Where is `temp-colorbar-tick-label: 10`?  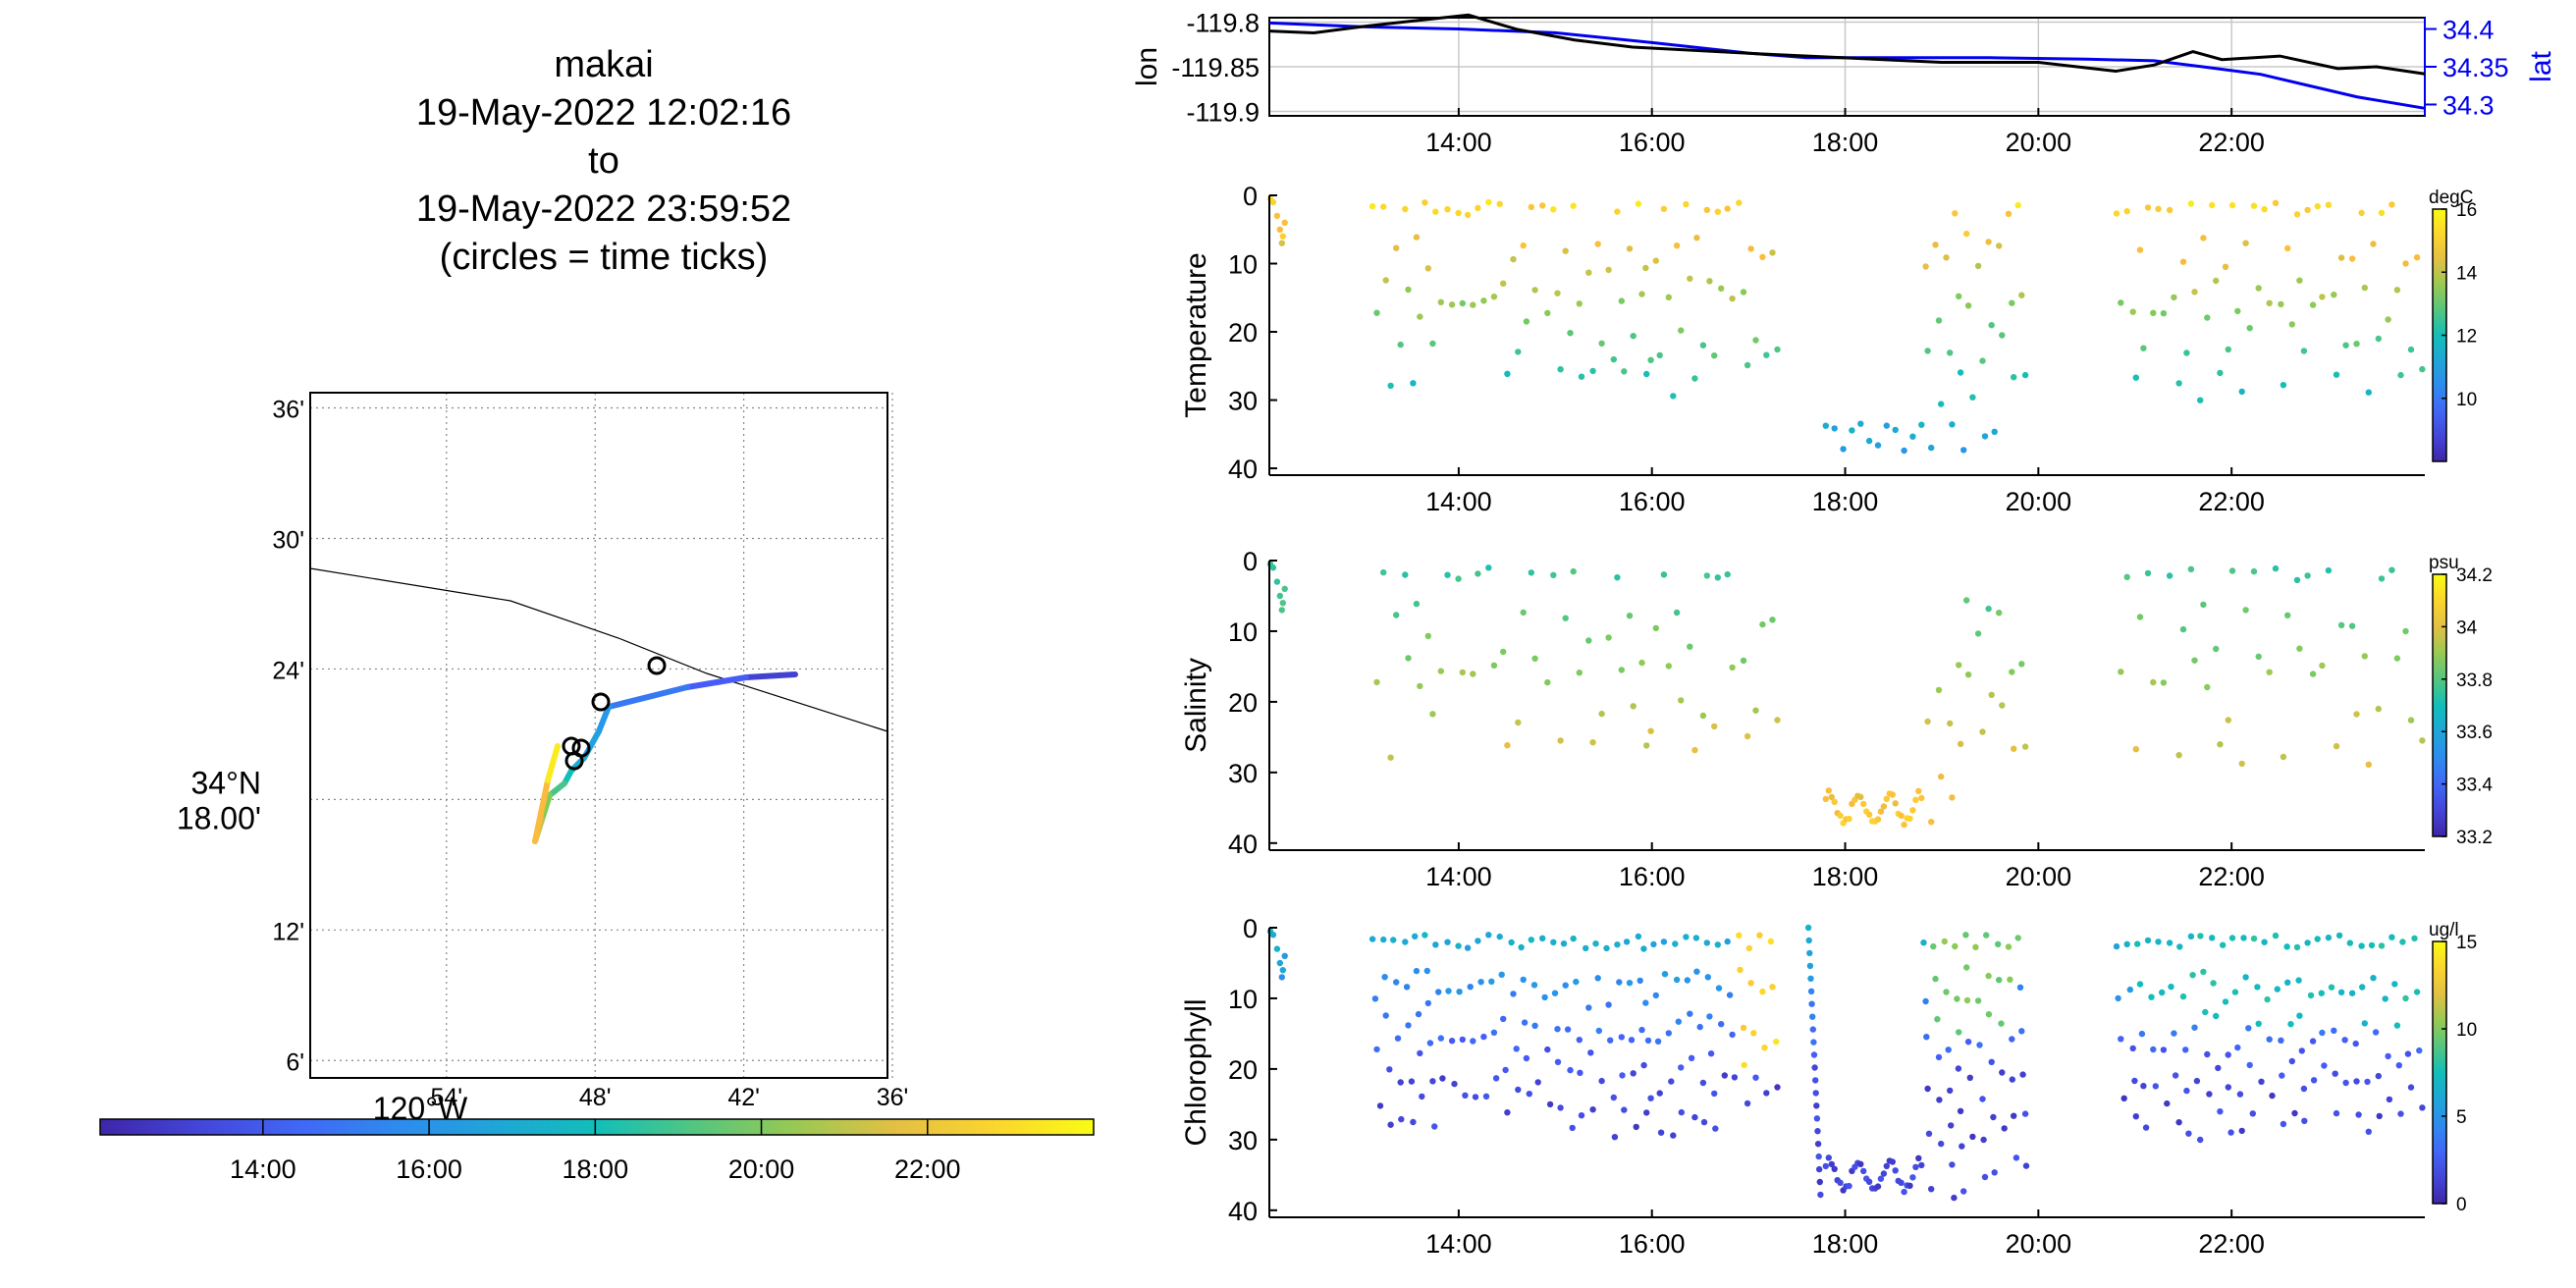 temp-colorbar-tick-label: 10 is located at coordinates (2466, 400).